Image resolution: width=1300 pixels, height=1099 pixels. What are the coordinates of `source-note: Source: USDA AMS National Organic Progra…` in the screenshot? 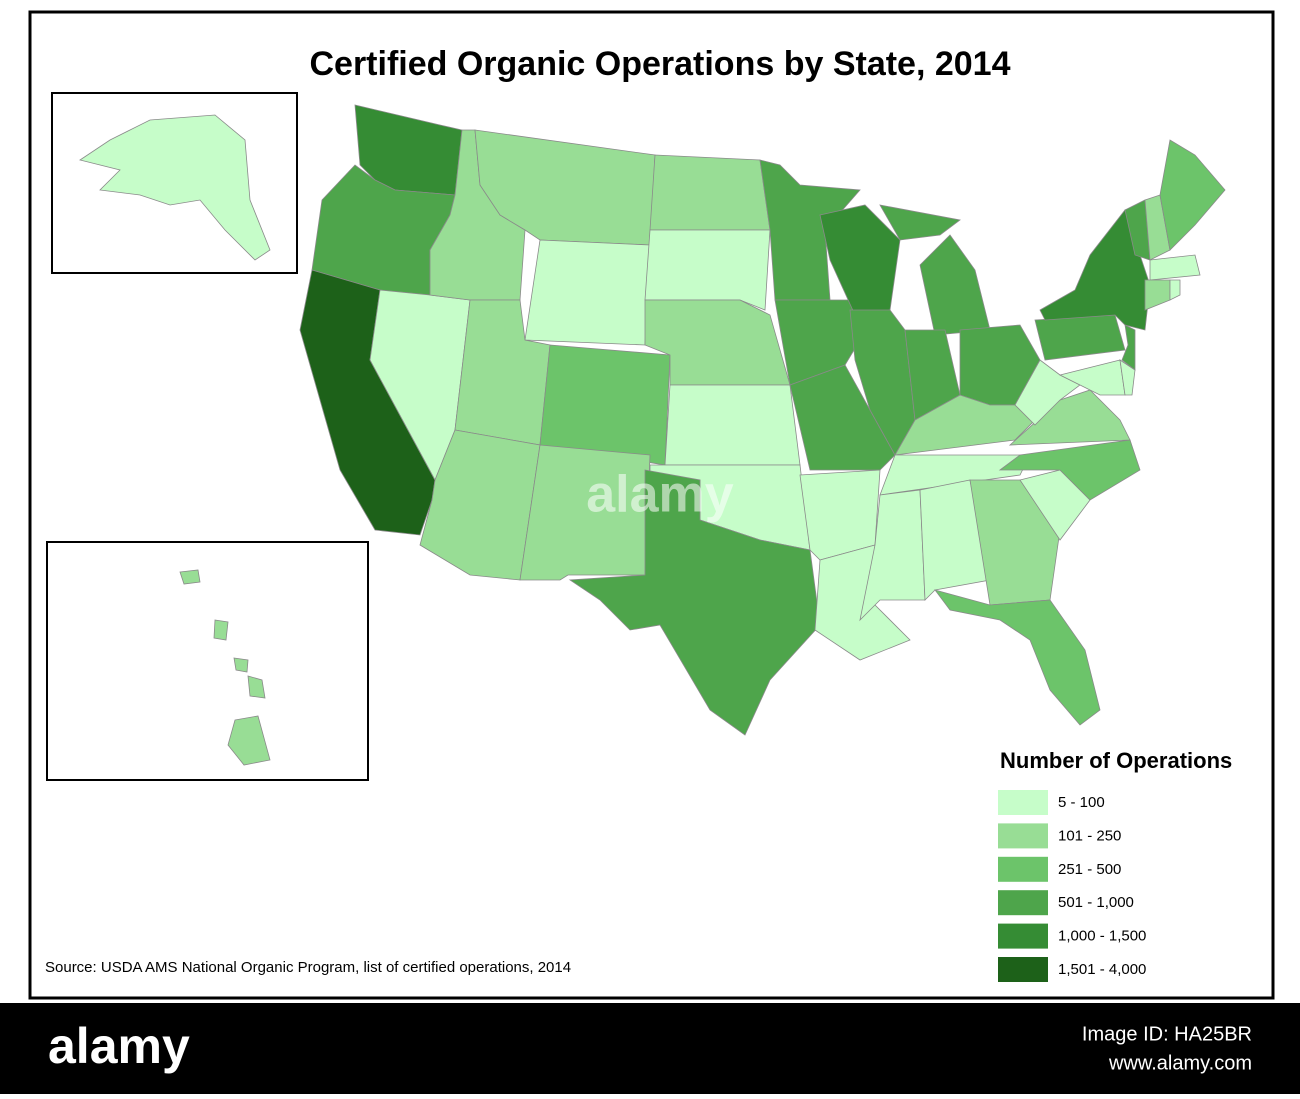 It's located at (308, 967).